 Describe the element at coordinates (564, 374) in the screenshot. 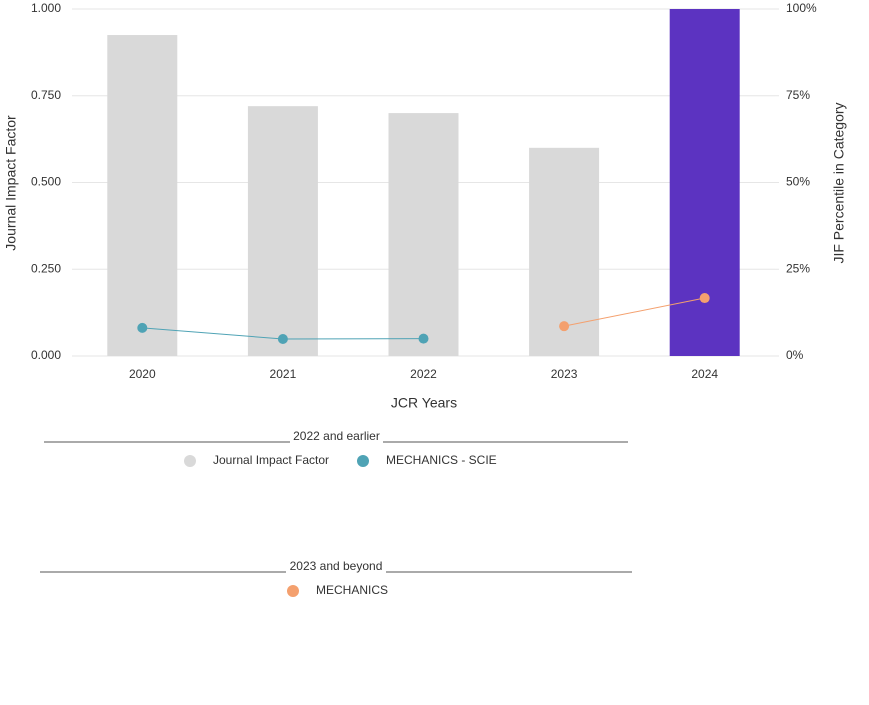

I see `x-tick-label: 2023` at that location.